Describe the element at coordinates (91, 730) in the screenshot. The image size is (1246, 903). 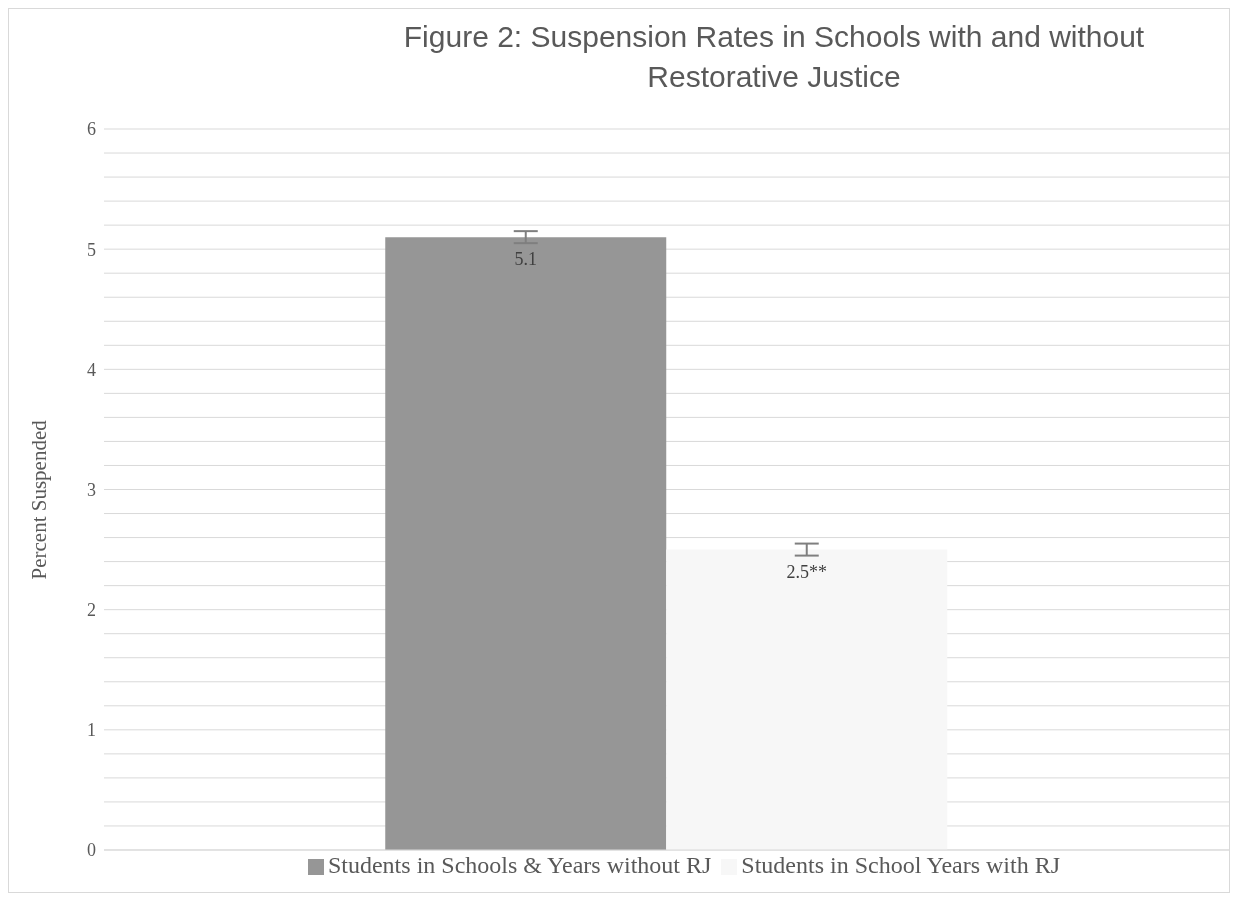
I see `y-tick-label: 1` at that location.